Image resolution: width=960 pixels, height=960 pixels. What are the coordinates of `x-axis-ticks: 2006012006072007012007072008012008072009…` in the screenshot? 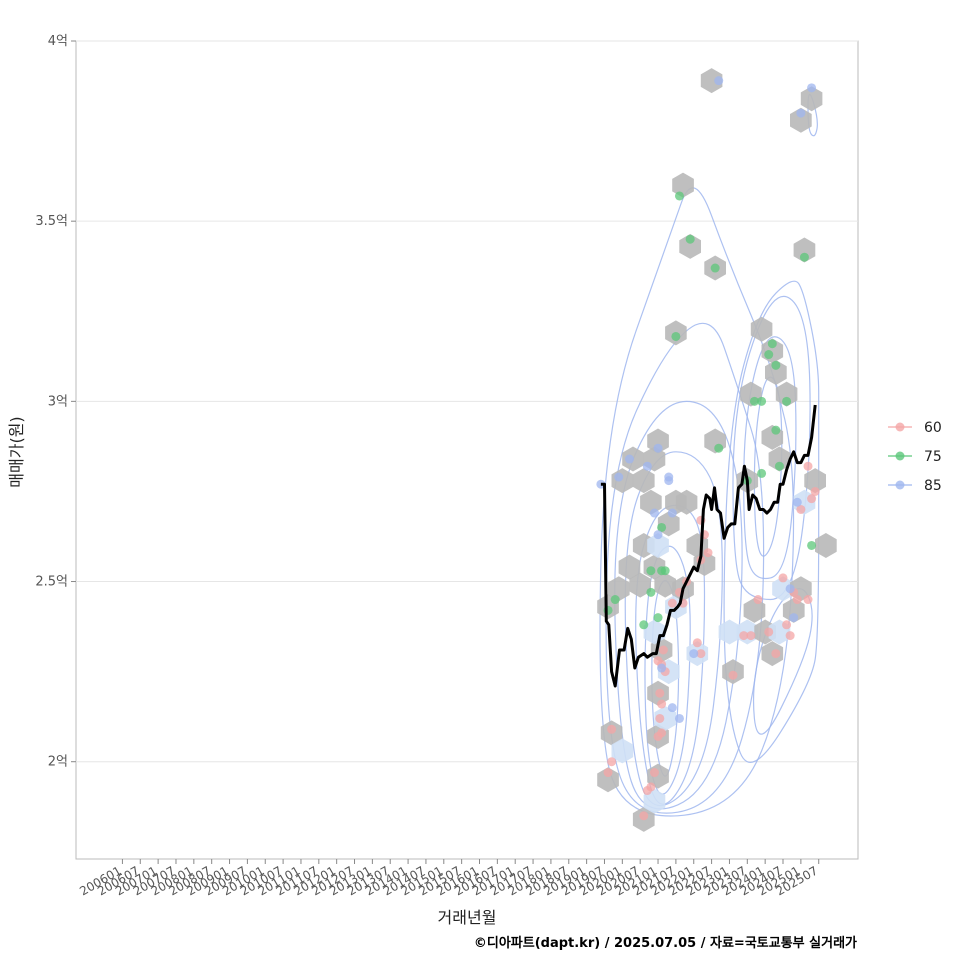 It's located at (448, 879).